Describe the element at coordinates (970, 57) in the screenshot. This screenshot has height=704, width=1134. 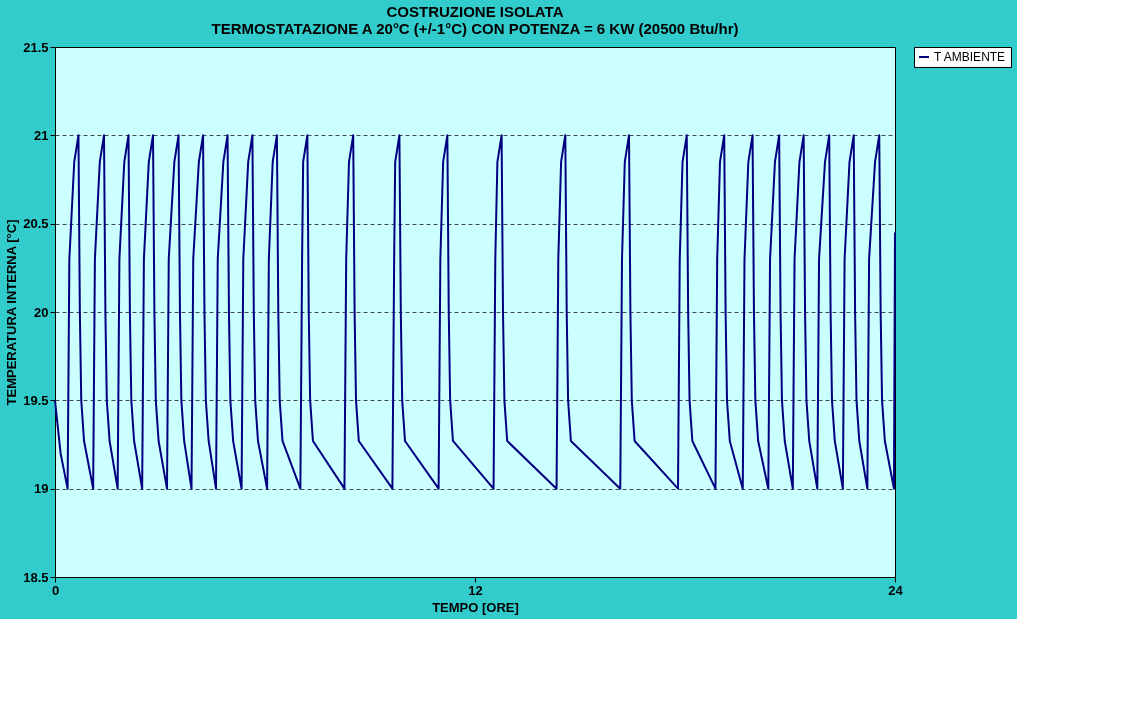
I see `legend-label: T AMBIENTE` at that location.